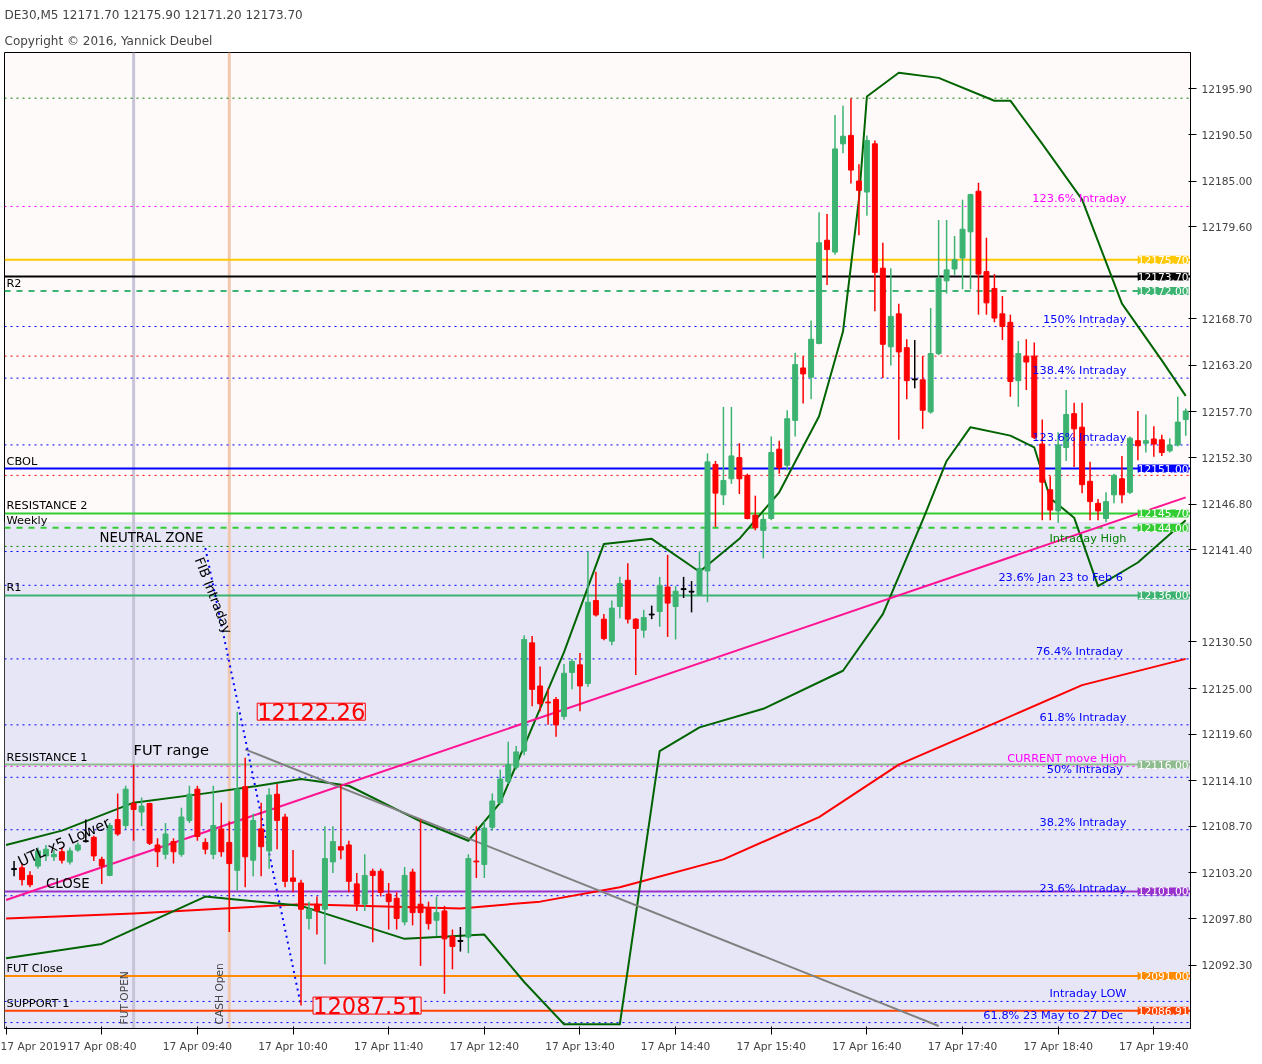 The width and height of the screenshot is (1262, 1064). I want to click on y-tick-label: 12179.60, so click(1227, 227).